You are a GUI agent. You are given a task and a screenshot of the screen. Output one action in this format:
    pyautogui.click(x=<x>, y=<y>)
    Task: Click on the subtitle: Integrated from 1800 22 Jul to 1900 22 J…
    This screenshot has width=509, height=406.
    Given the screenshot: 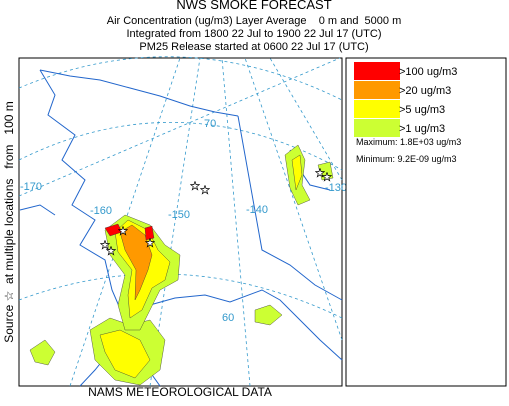 What is the action you would take?
    pyautogui.click(x=254, y=34)
    